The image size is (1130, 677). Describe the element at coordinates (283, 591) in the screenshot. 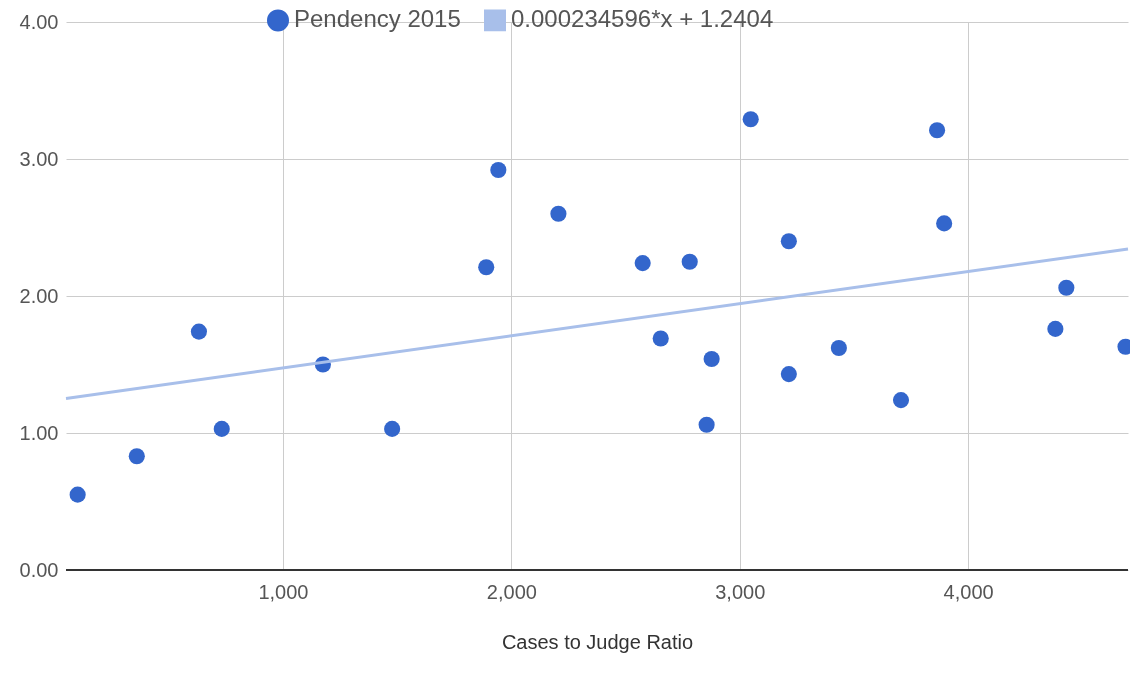

I see `x-tick-label: 1,000` at that location.